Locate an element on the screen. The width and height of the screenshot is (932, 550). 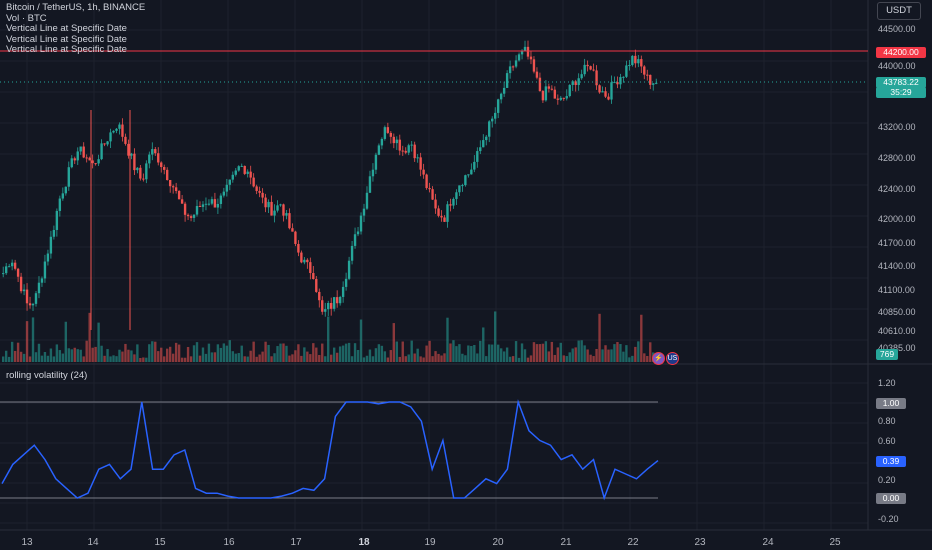
dividend-event-icon: ⚡ is located at coordinates (658, 358).